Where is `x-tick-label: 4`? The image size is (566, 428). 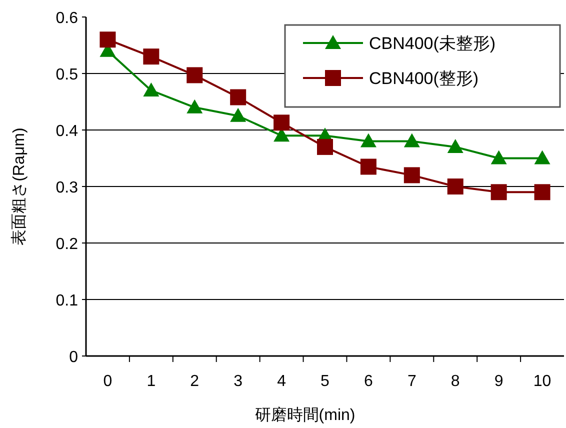
x-tick-label: 4 is located at coordinates (281, 381).